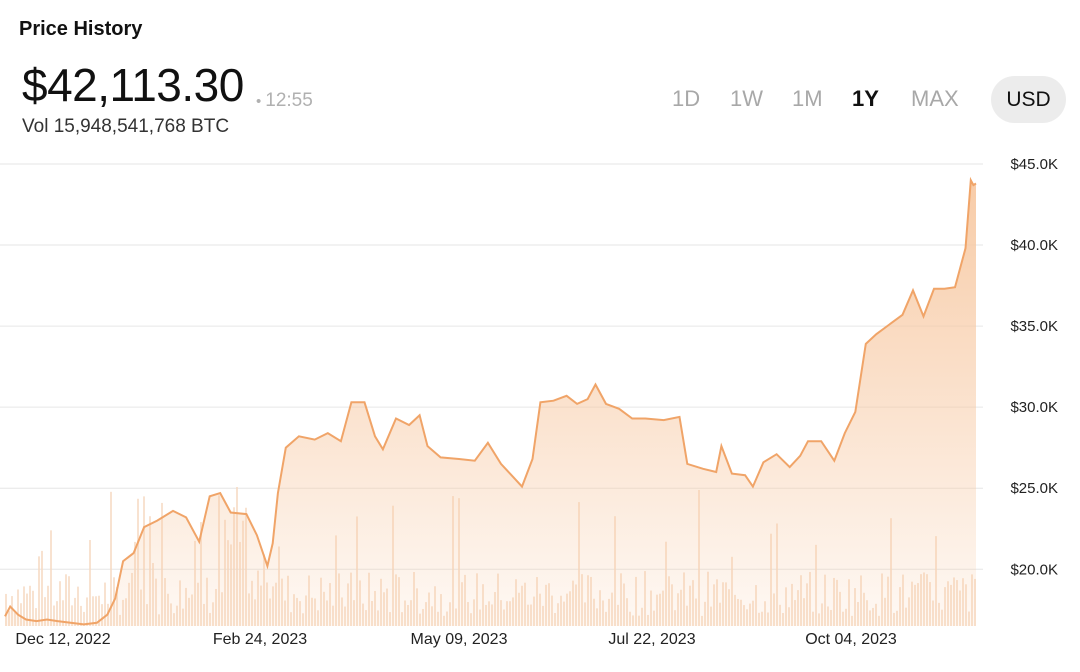 The width and height of the screenshot is (1080, 672). What do you see at coordinates (1034, 164) in the screenshot?
I see `y-tick-label: $45.0K` at bounding box center [1034, 164].